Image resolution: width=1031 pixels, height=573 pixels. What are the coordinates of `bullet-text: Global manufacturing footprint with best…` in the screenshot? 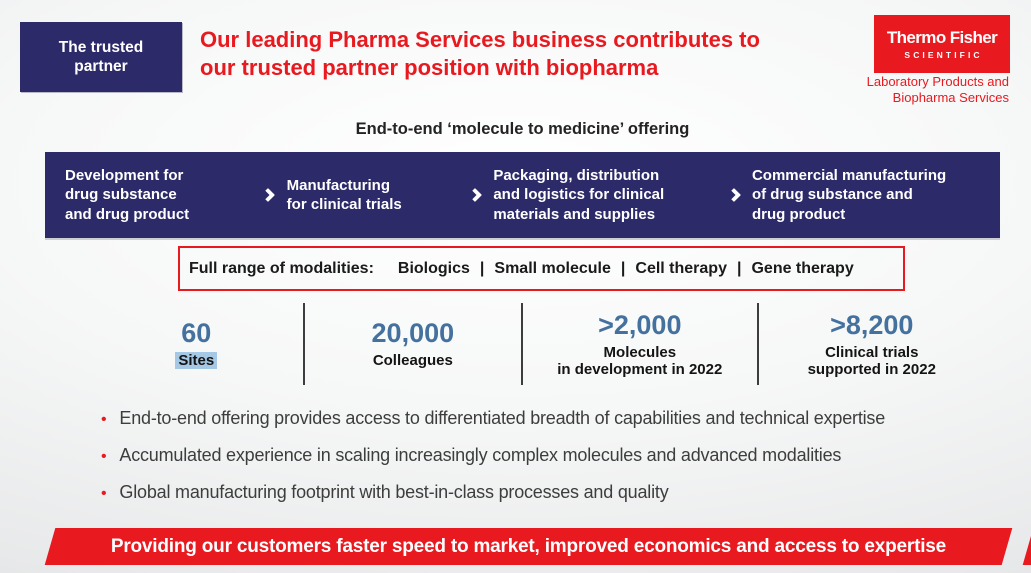 It's located at (394, 492).